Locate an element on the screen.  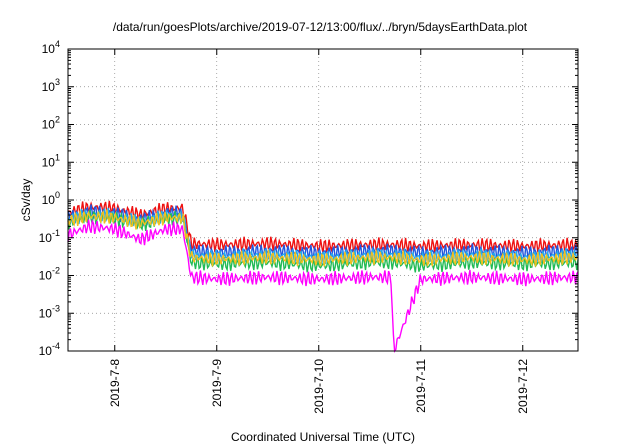
y-axis-label: cSv/day is located at coordinates (26, 200).